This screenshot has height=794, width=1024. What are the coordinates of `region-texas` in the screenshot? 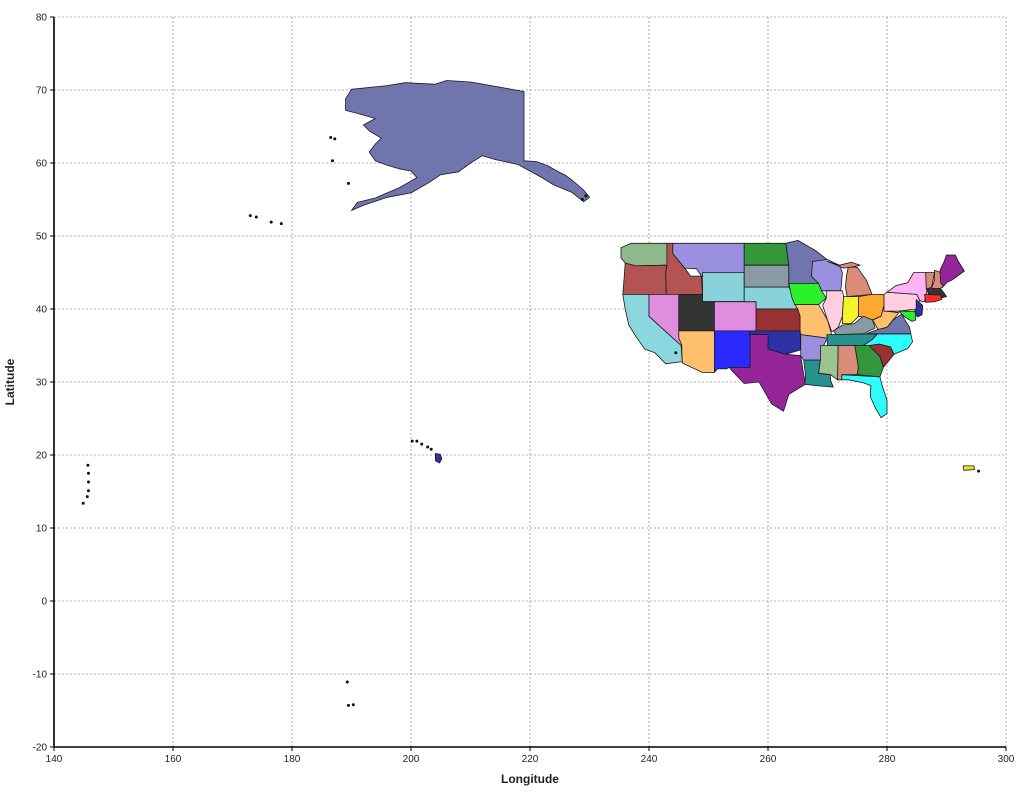 It's located at (767, 373).